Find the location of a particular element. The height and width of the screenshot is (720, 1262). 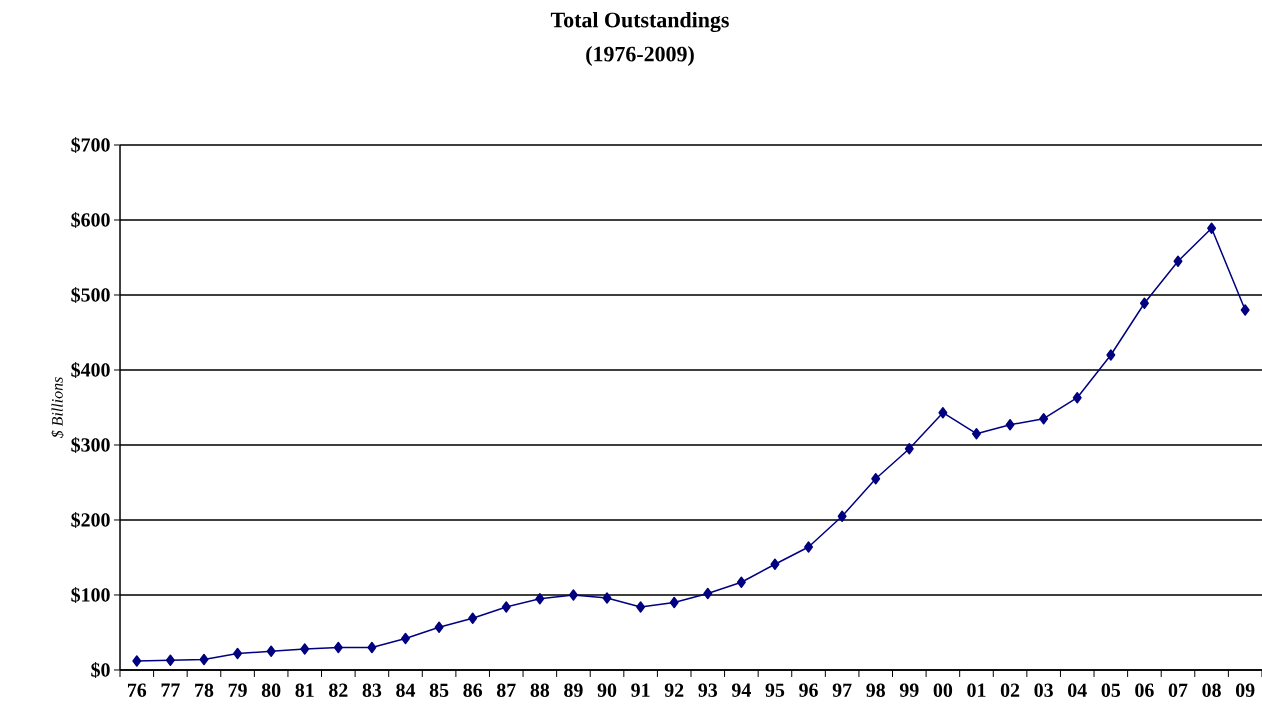

x-tick-label: 05 is located at coordinates (1111, 690).